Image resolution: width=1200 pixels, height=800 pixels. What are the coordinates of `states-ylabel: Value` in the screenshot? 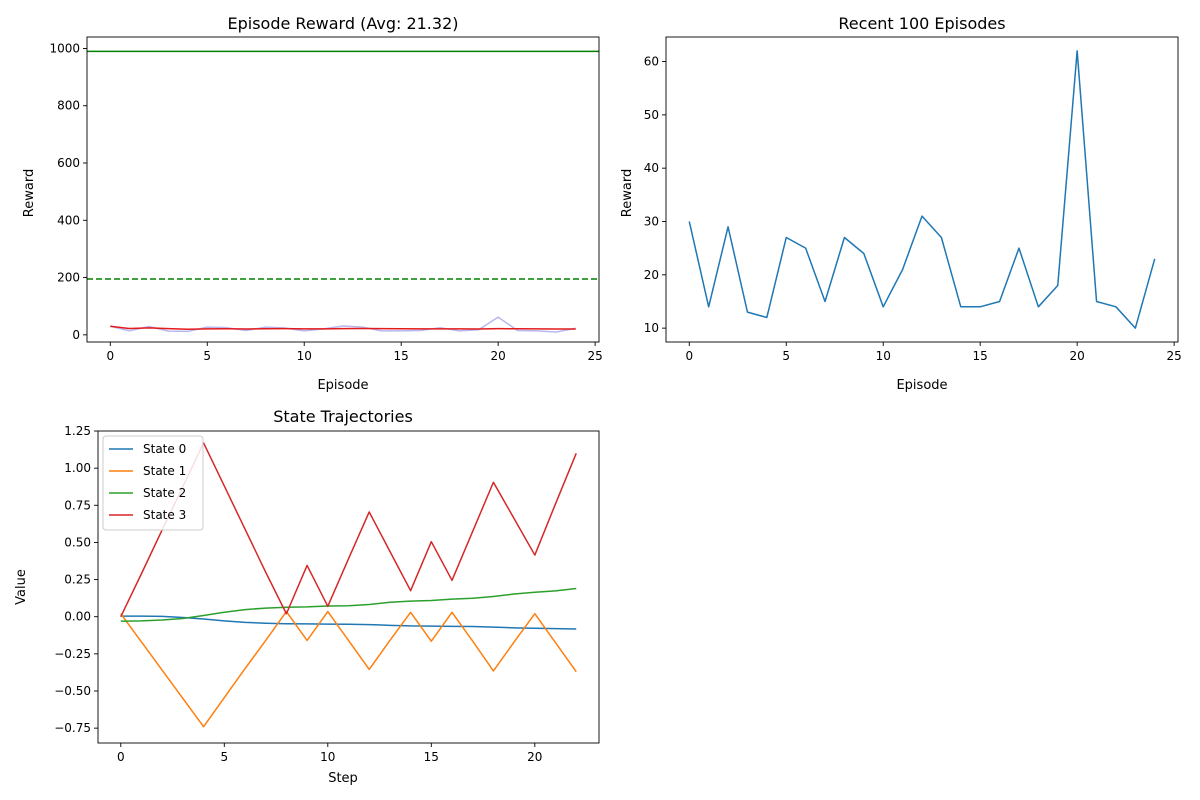 It's located at (21, 587).